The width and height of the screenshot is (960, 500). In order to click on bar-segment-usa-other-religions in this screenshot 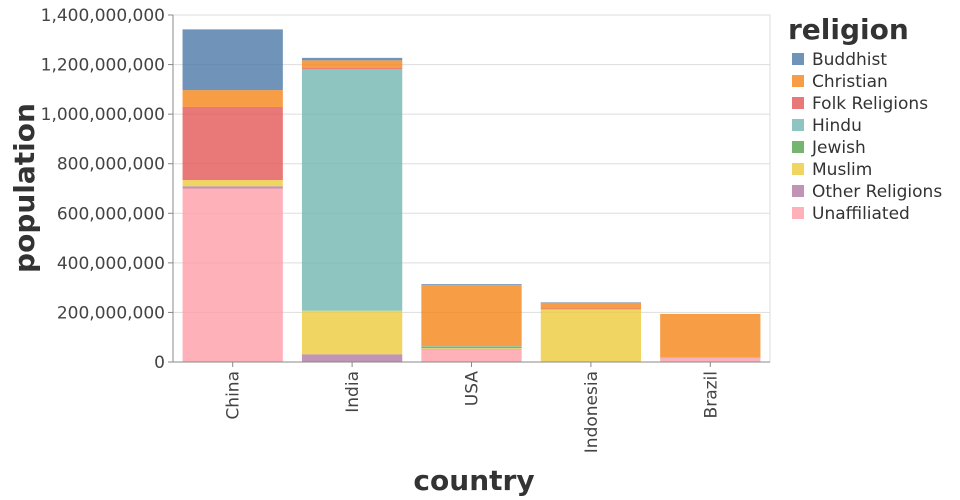, I will do `click(471, 349)`.